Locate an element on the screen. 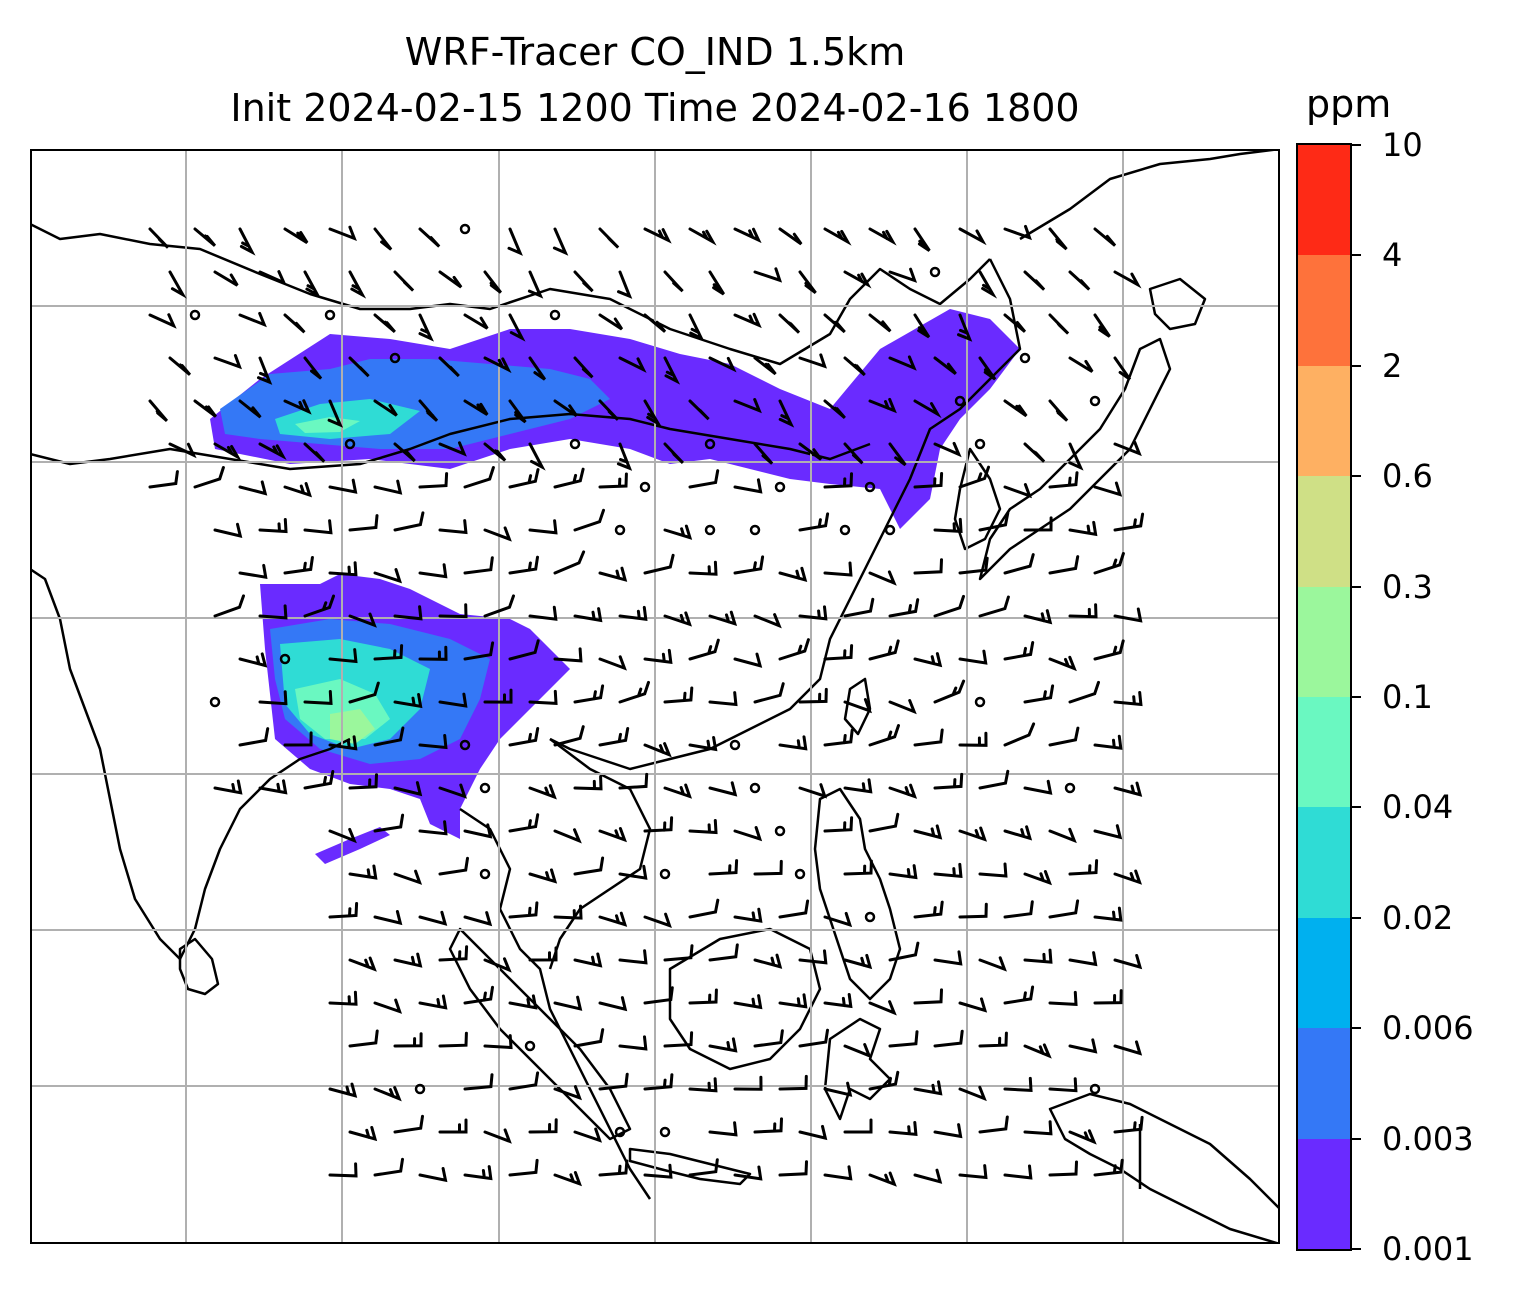  colorbar-tick-label: 0.1 is located at coordinates (1407, 697).